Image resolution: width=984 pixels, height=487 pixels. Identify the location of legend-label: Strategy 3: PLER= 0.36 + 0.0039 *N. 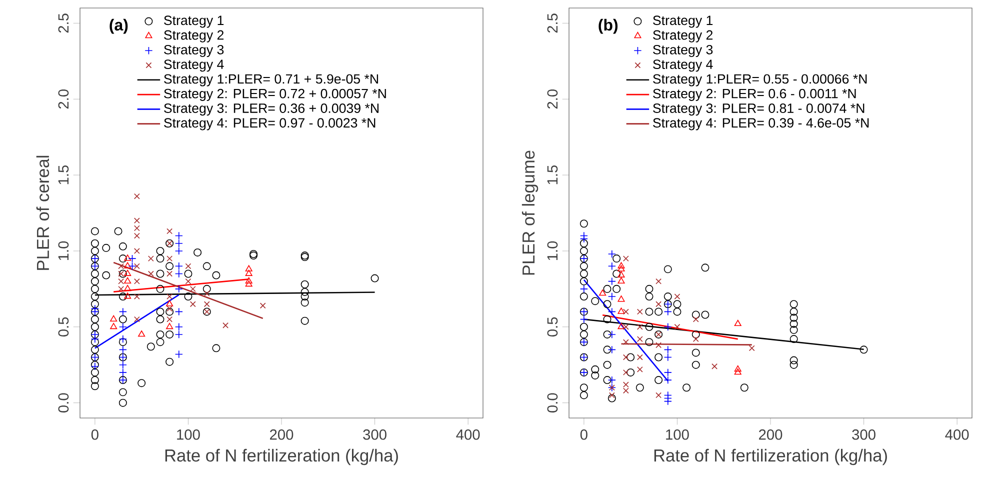
(271, 110).